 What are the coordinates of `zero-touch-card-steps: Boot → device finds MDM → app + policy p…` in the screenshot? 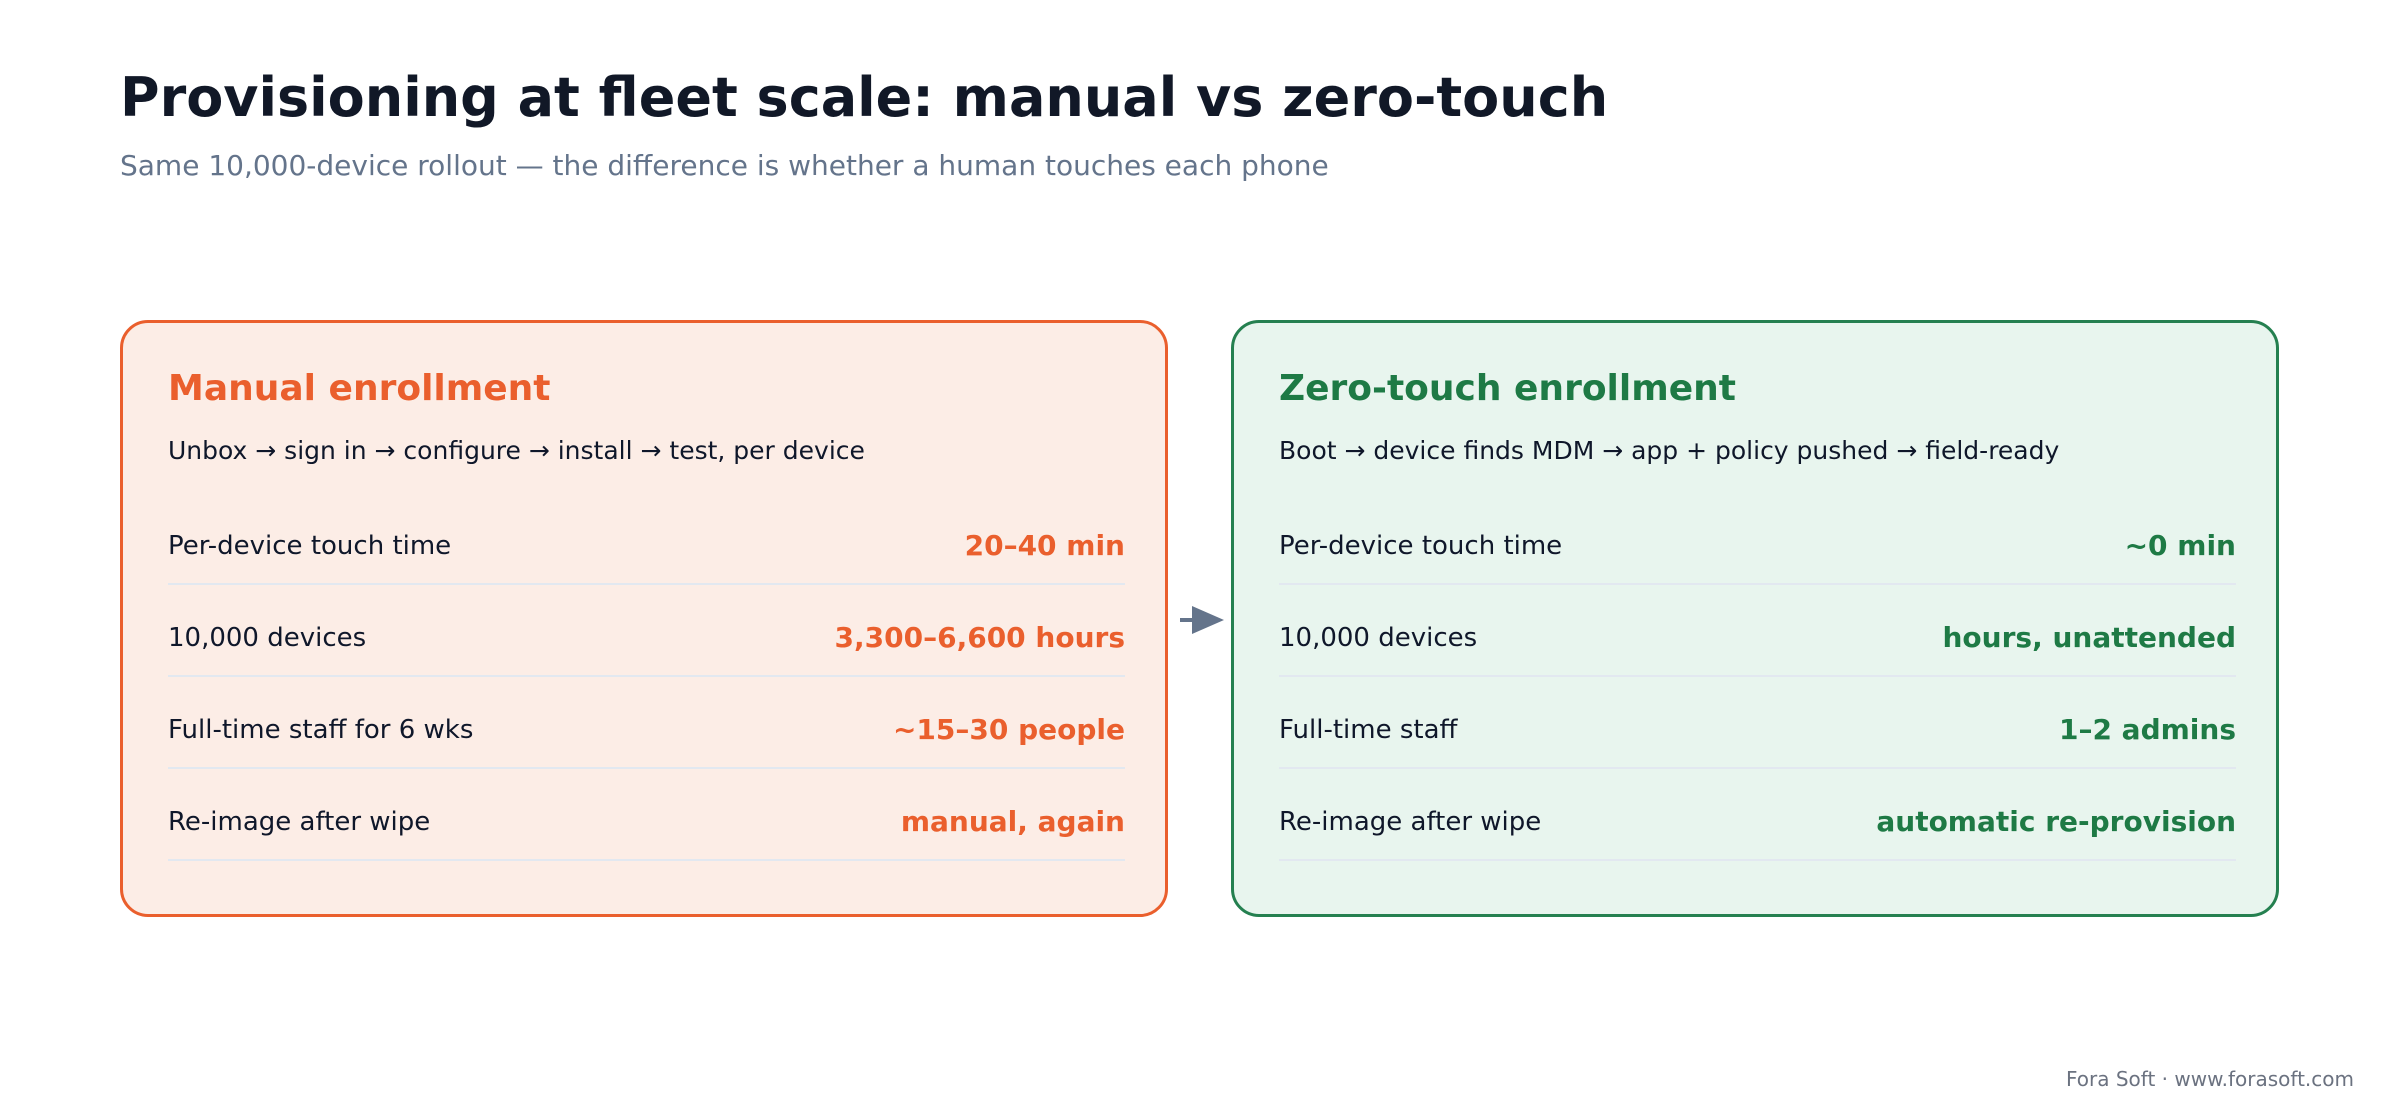 It's located at (1669, 450).